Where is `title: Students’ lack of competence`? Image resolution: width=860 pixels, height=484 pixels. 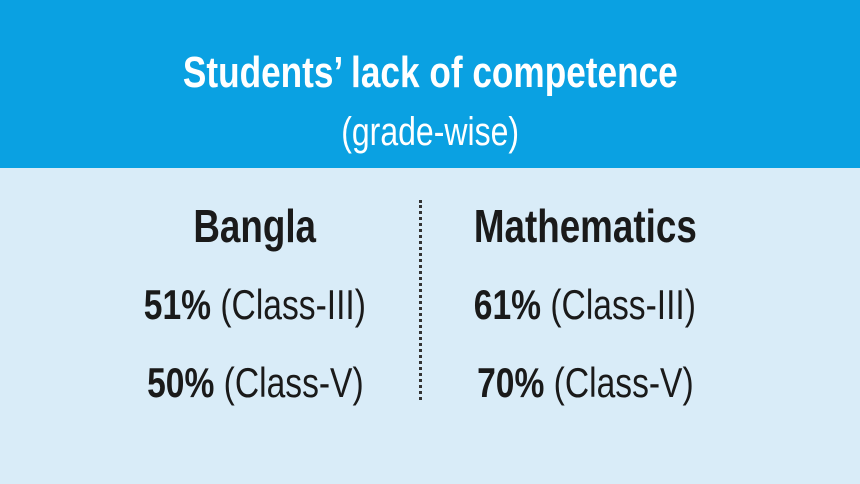 title: Students’ lack of competence is located at coordinates (430, 72).